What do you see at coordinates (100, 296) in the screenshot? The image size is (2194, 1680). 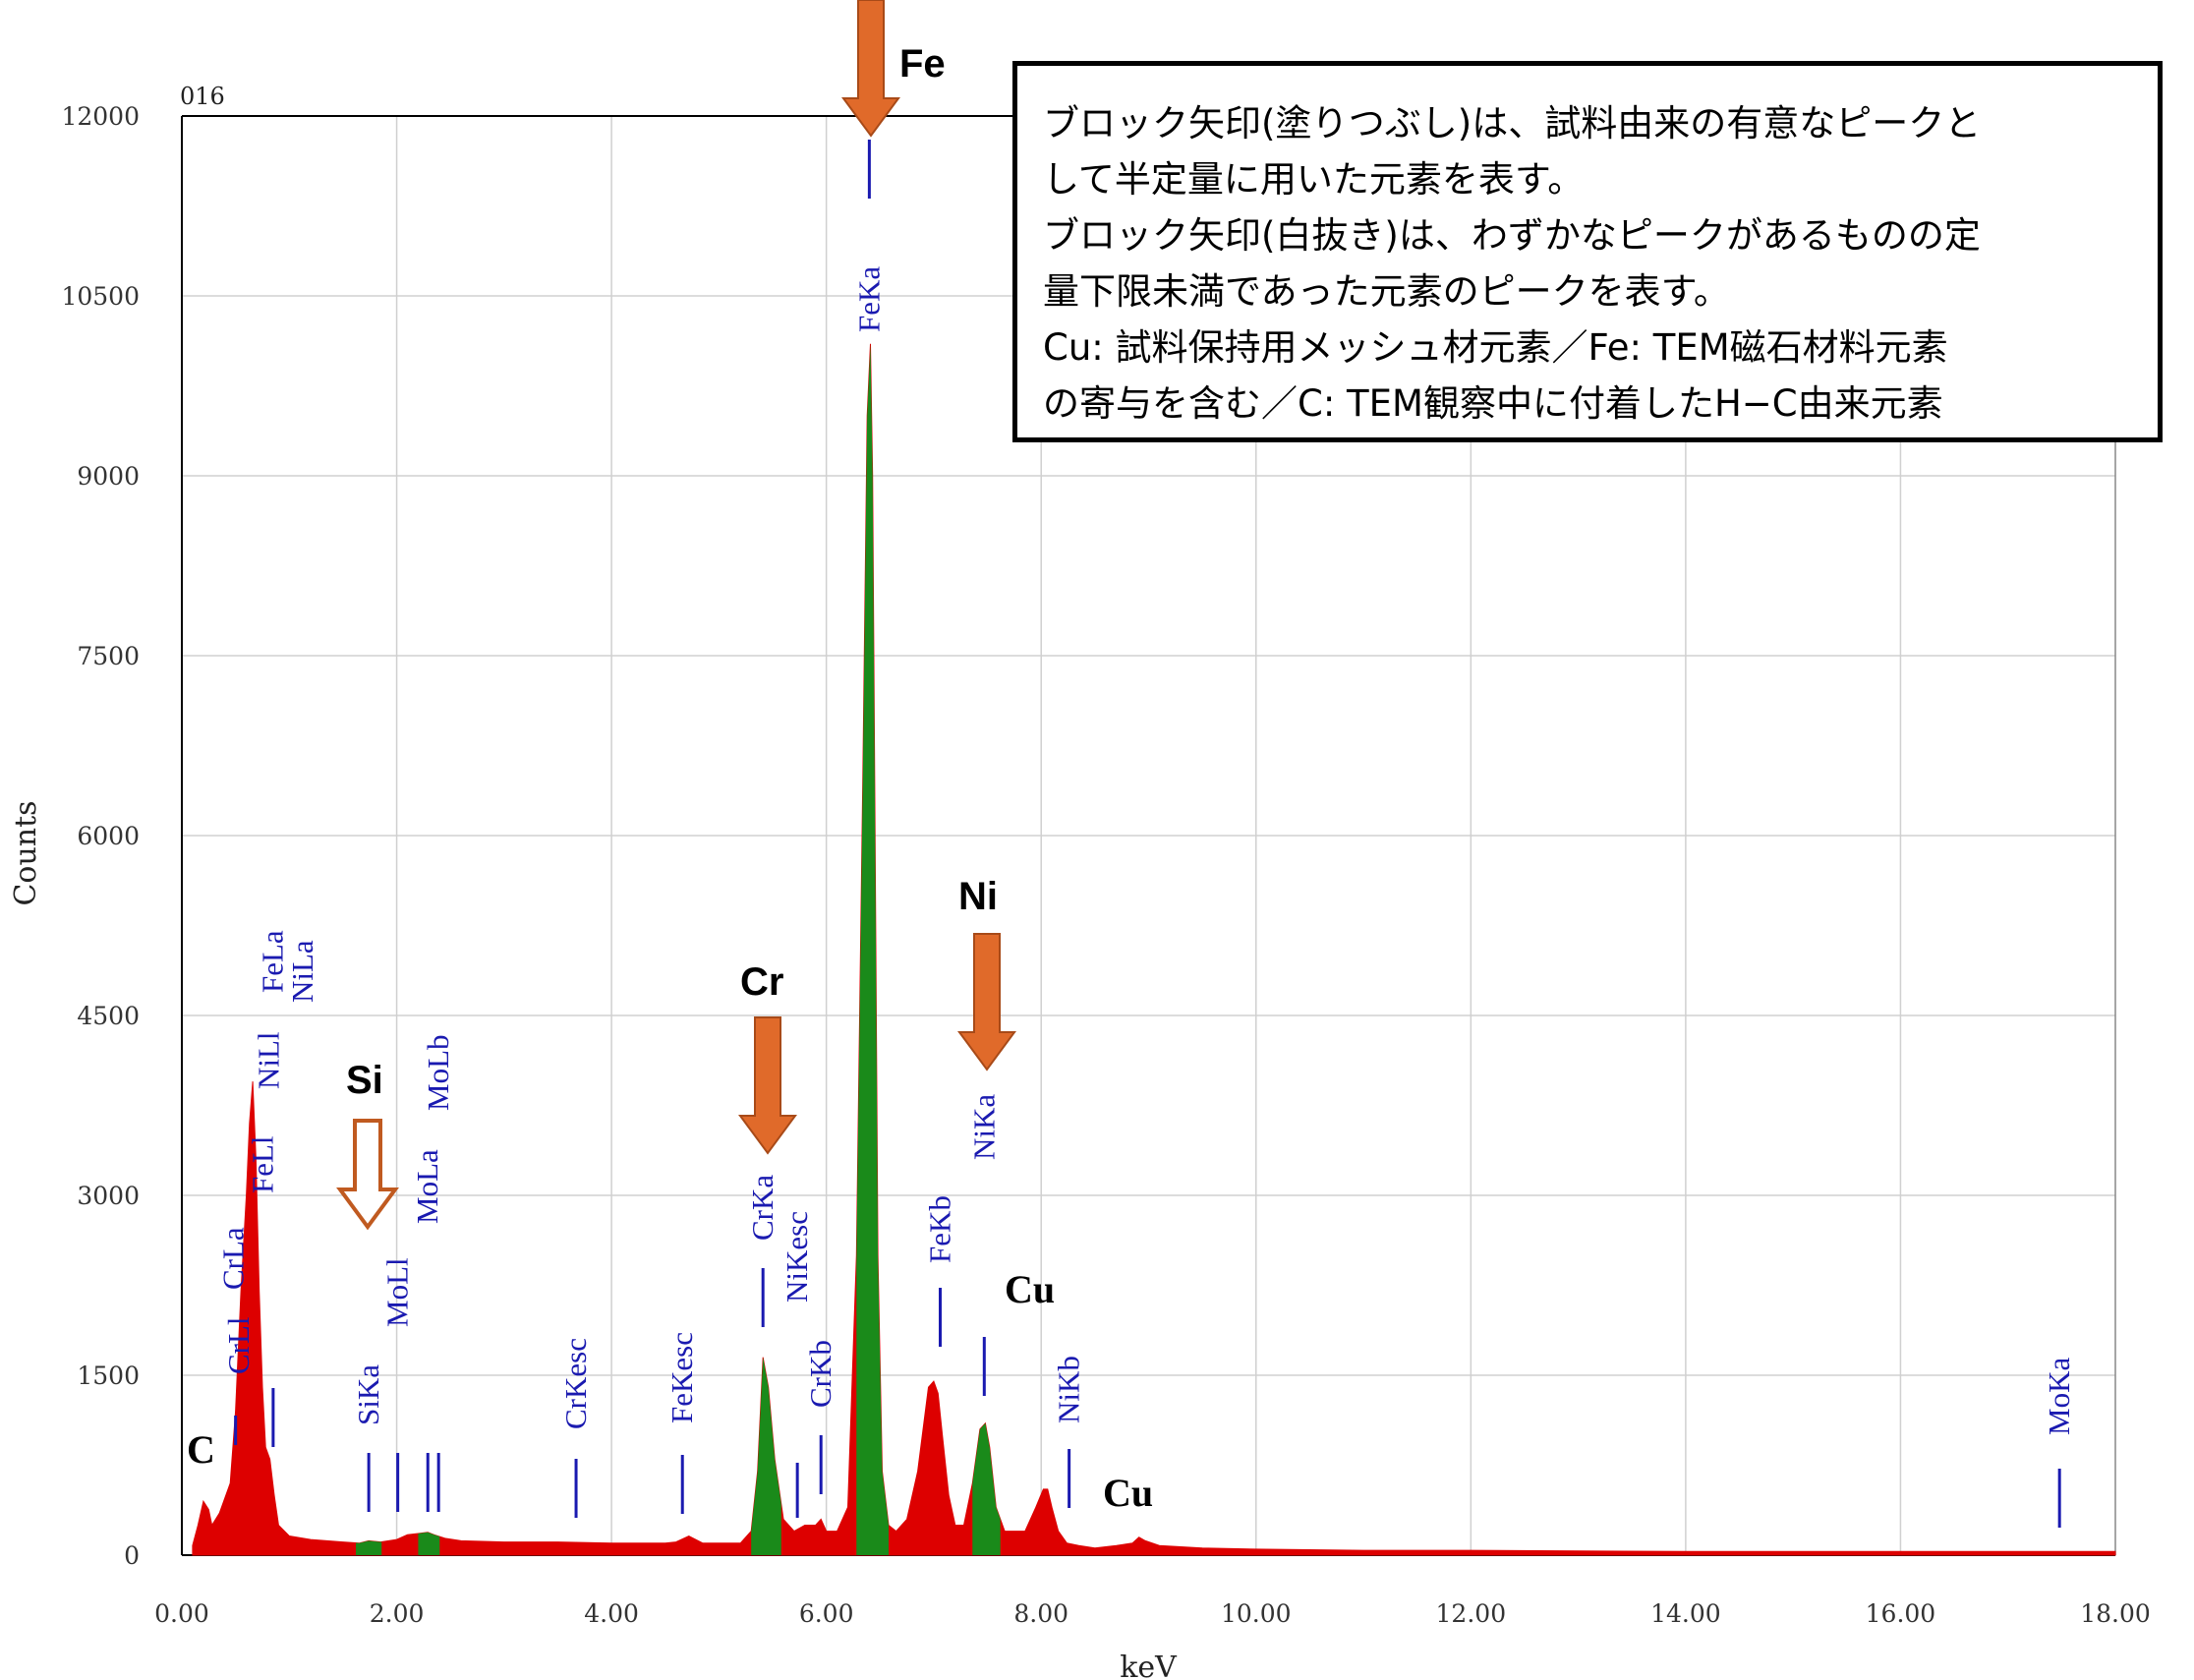 I see `y-tick-label: 10500` at bounding box center [100, 296].